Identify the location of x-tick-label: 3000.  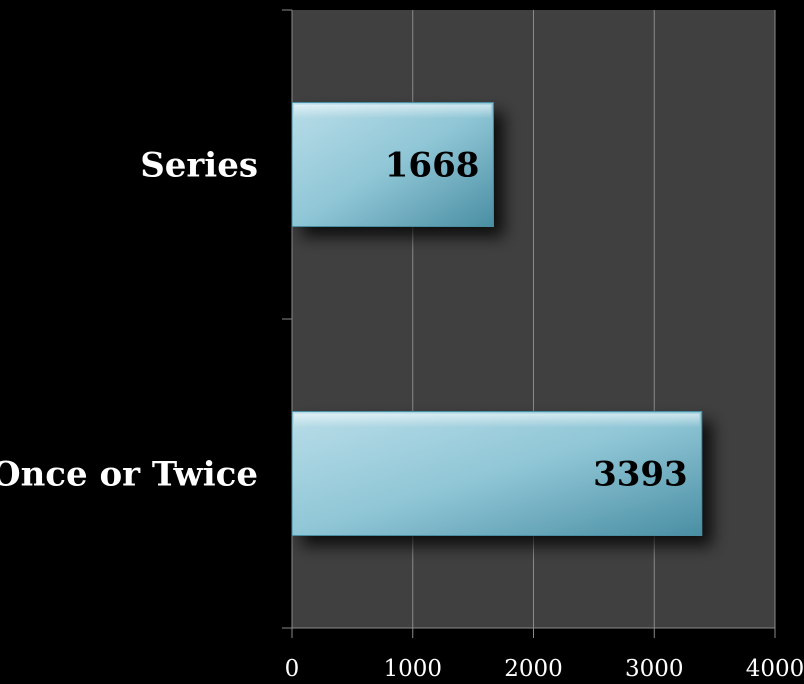
(654, 669).